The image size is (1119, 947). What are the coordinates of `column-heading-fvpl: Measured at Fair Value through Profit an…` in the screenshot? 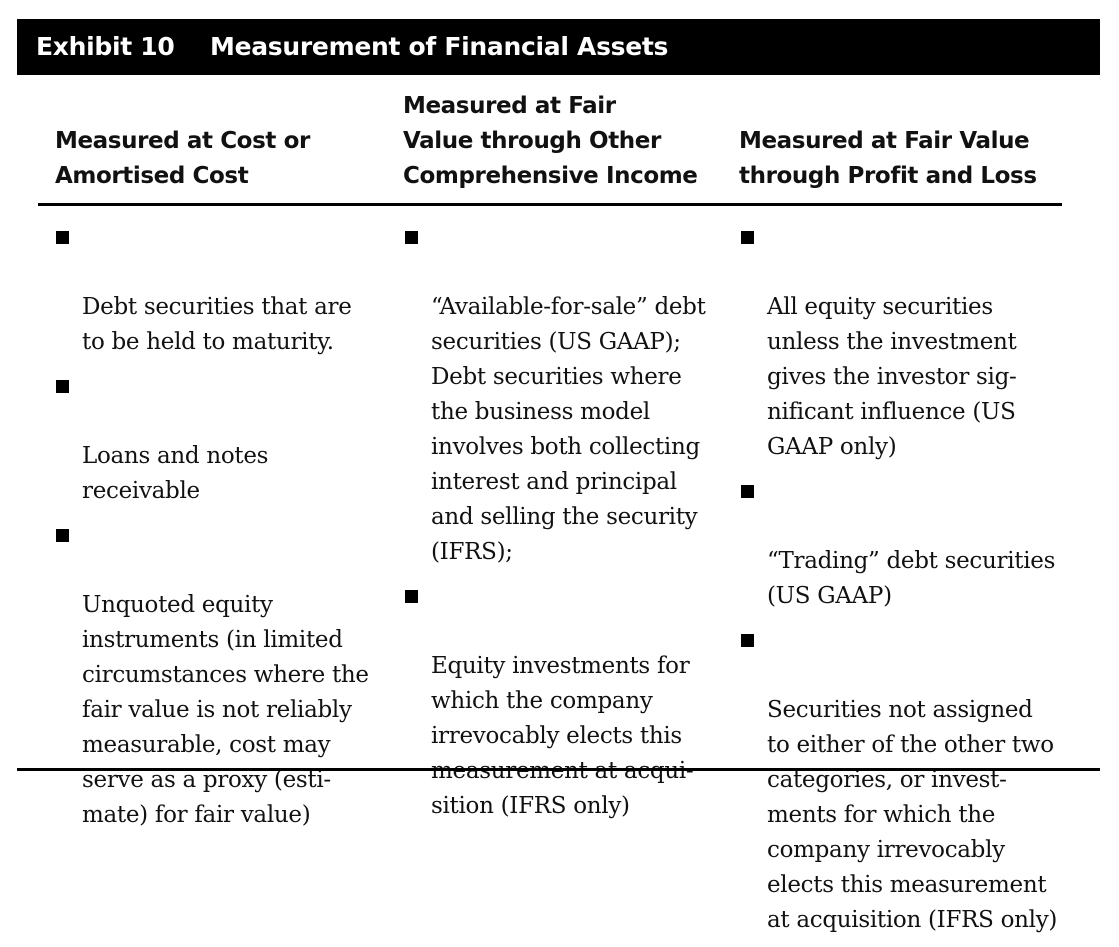 It's located at (888, 158).